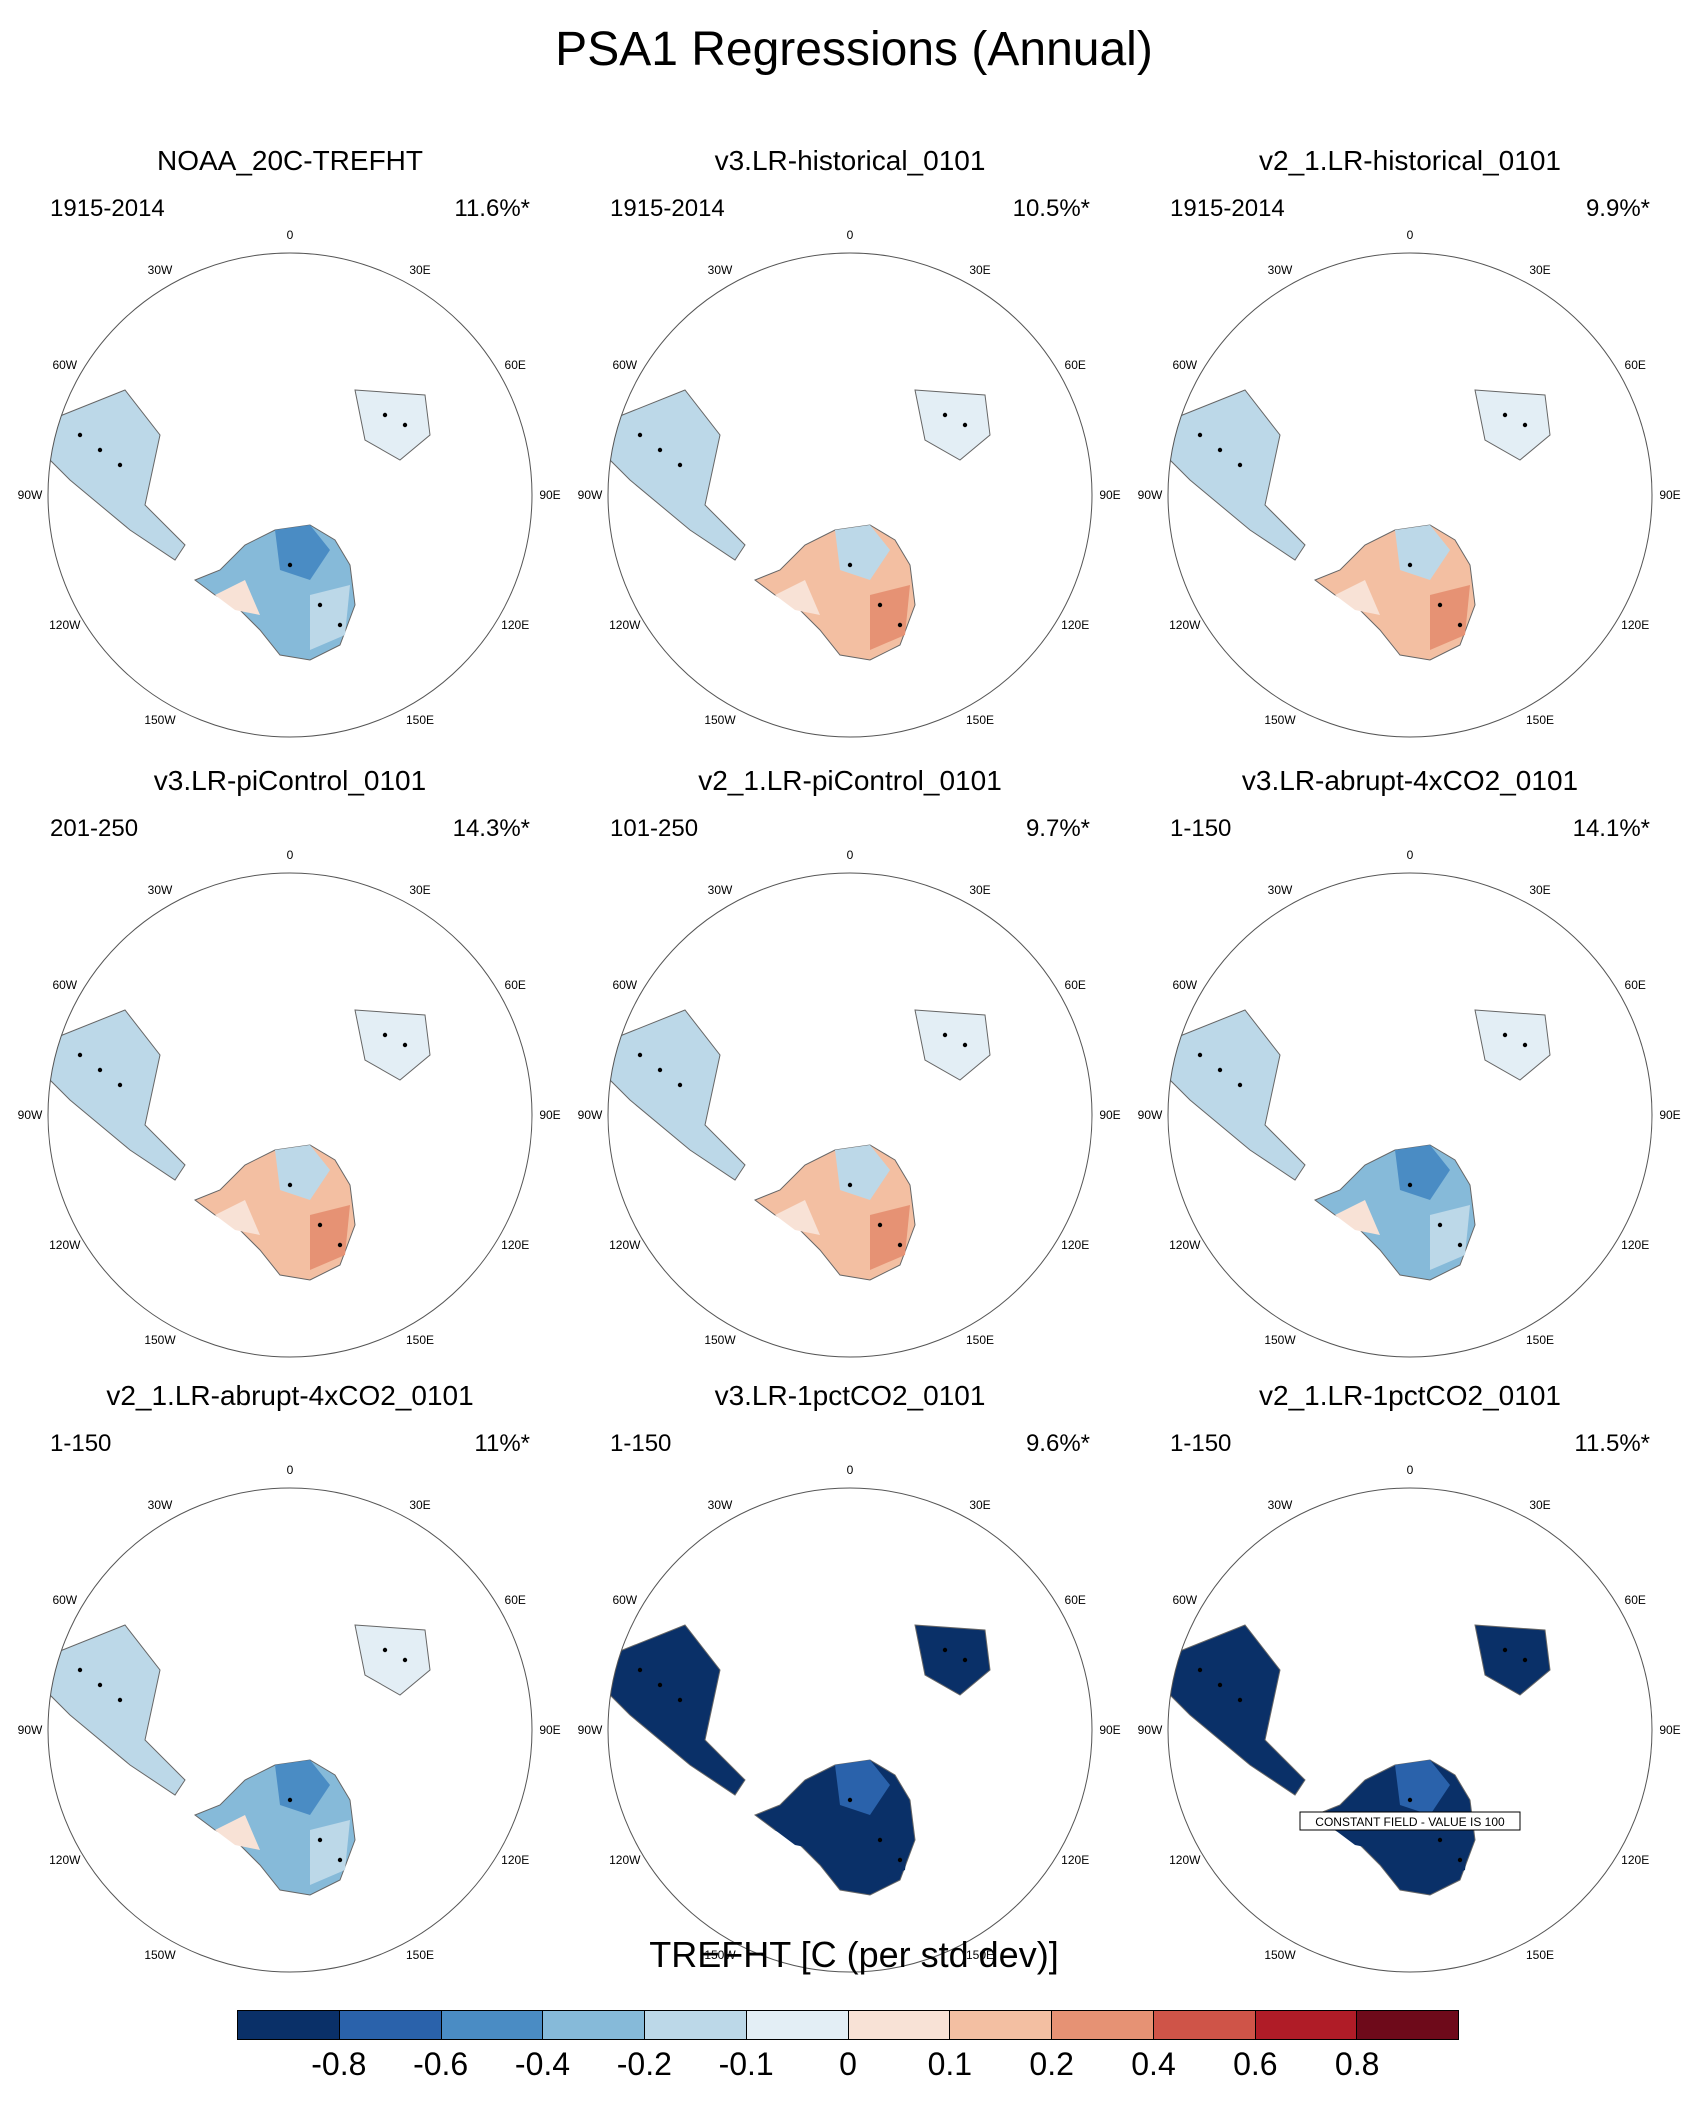 The height and width of the screenshot is (2122, 1708). Describe the element at coordinates (1410, 1822) in the screenshot. I see `constant-field-note: CONSTANT FIELD - VALUE IS 100` at that location.